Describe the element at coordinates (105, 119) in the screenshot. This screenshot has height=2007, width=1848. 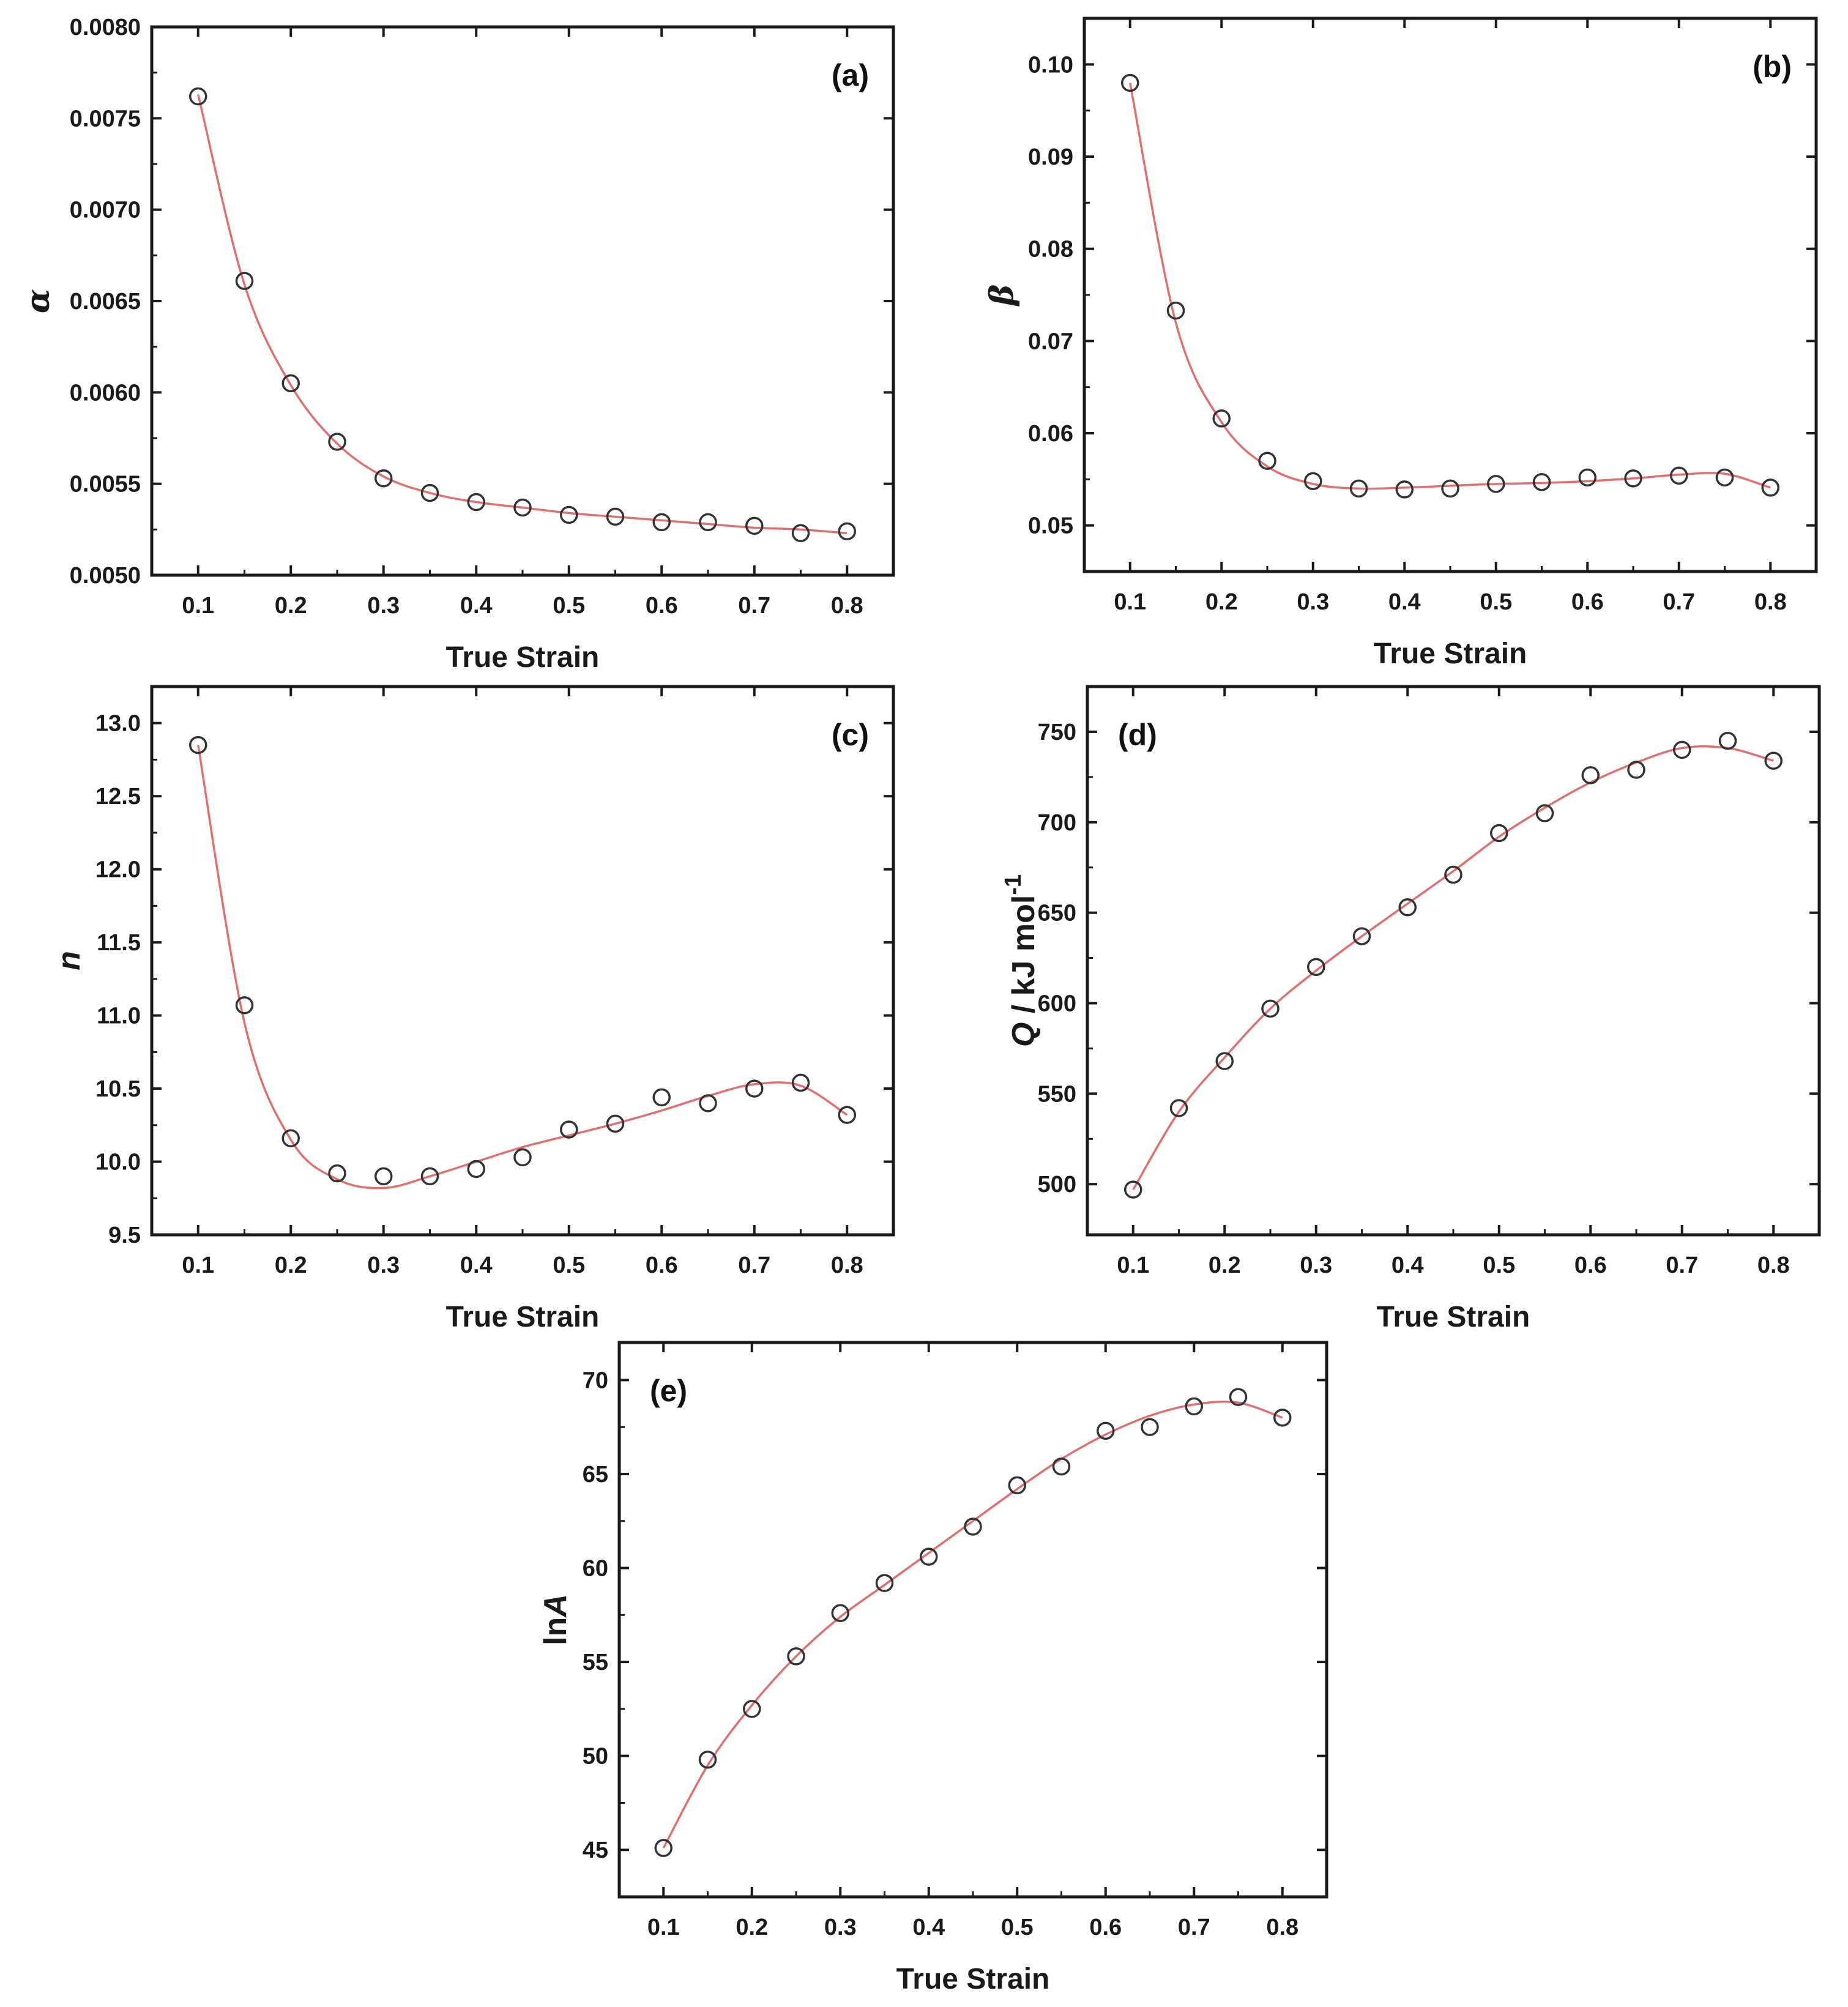
I see `y-tick-label: 0.0075` at that location.